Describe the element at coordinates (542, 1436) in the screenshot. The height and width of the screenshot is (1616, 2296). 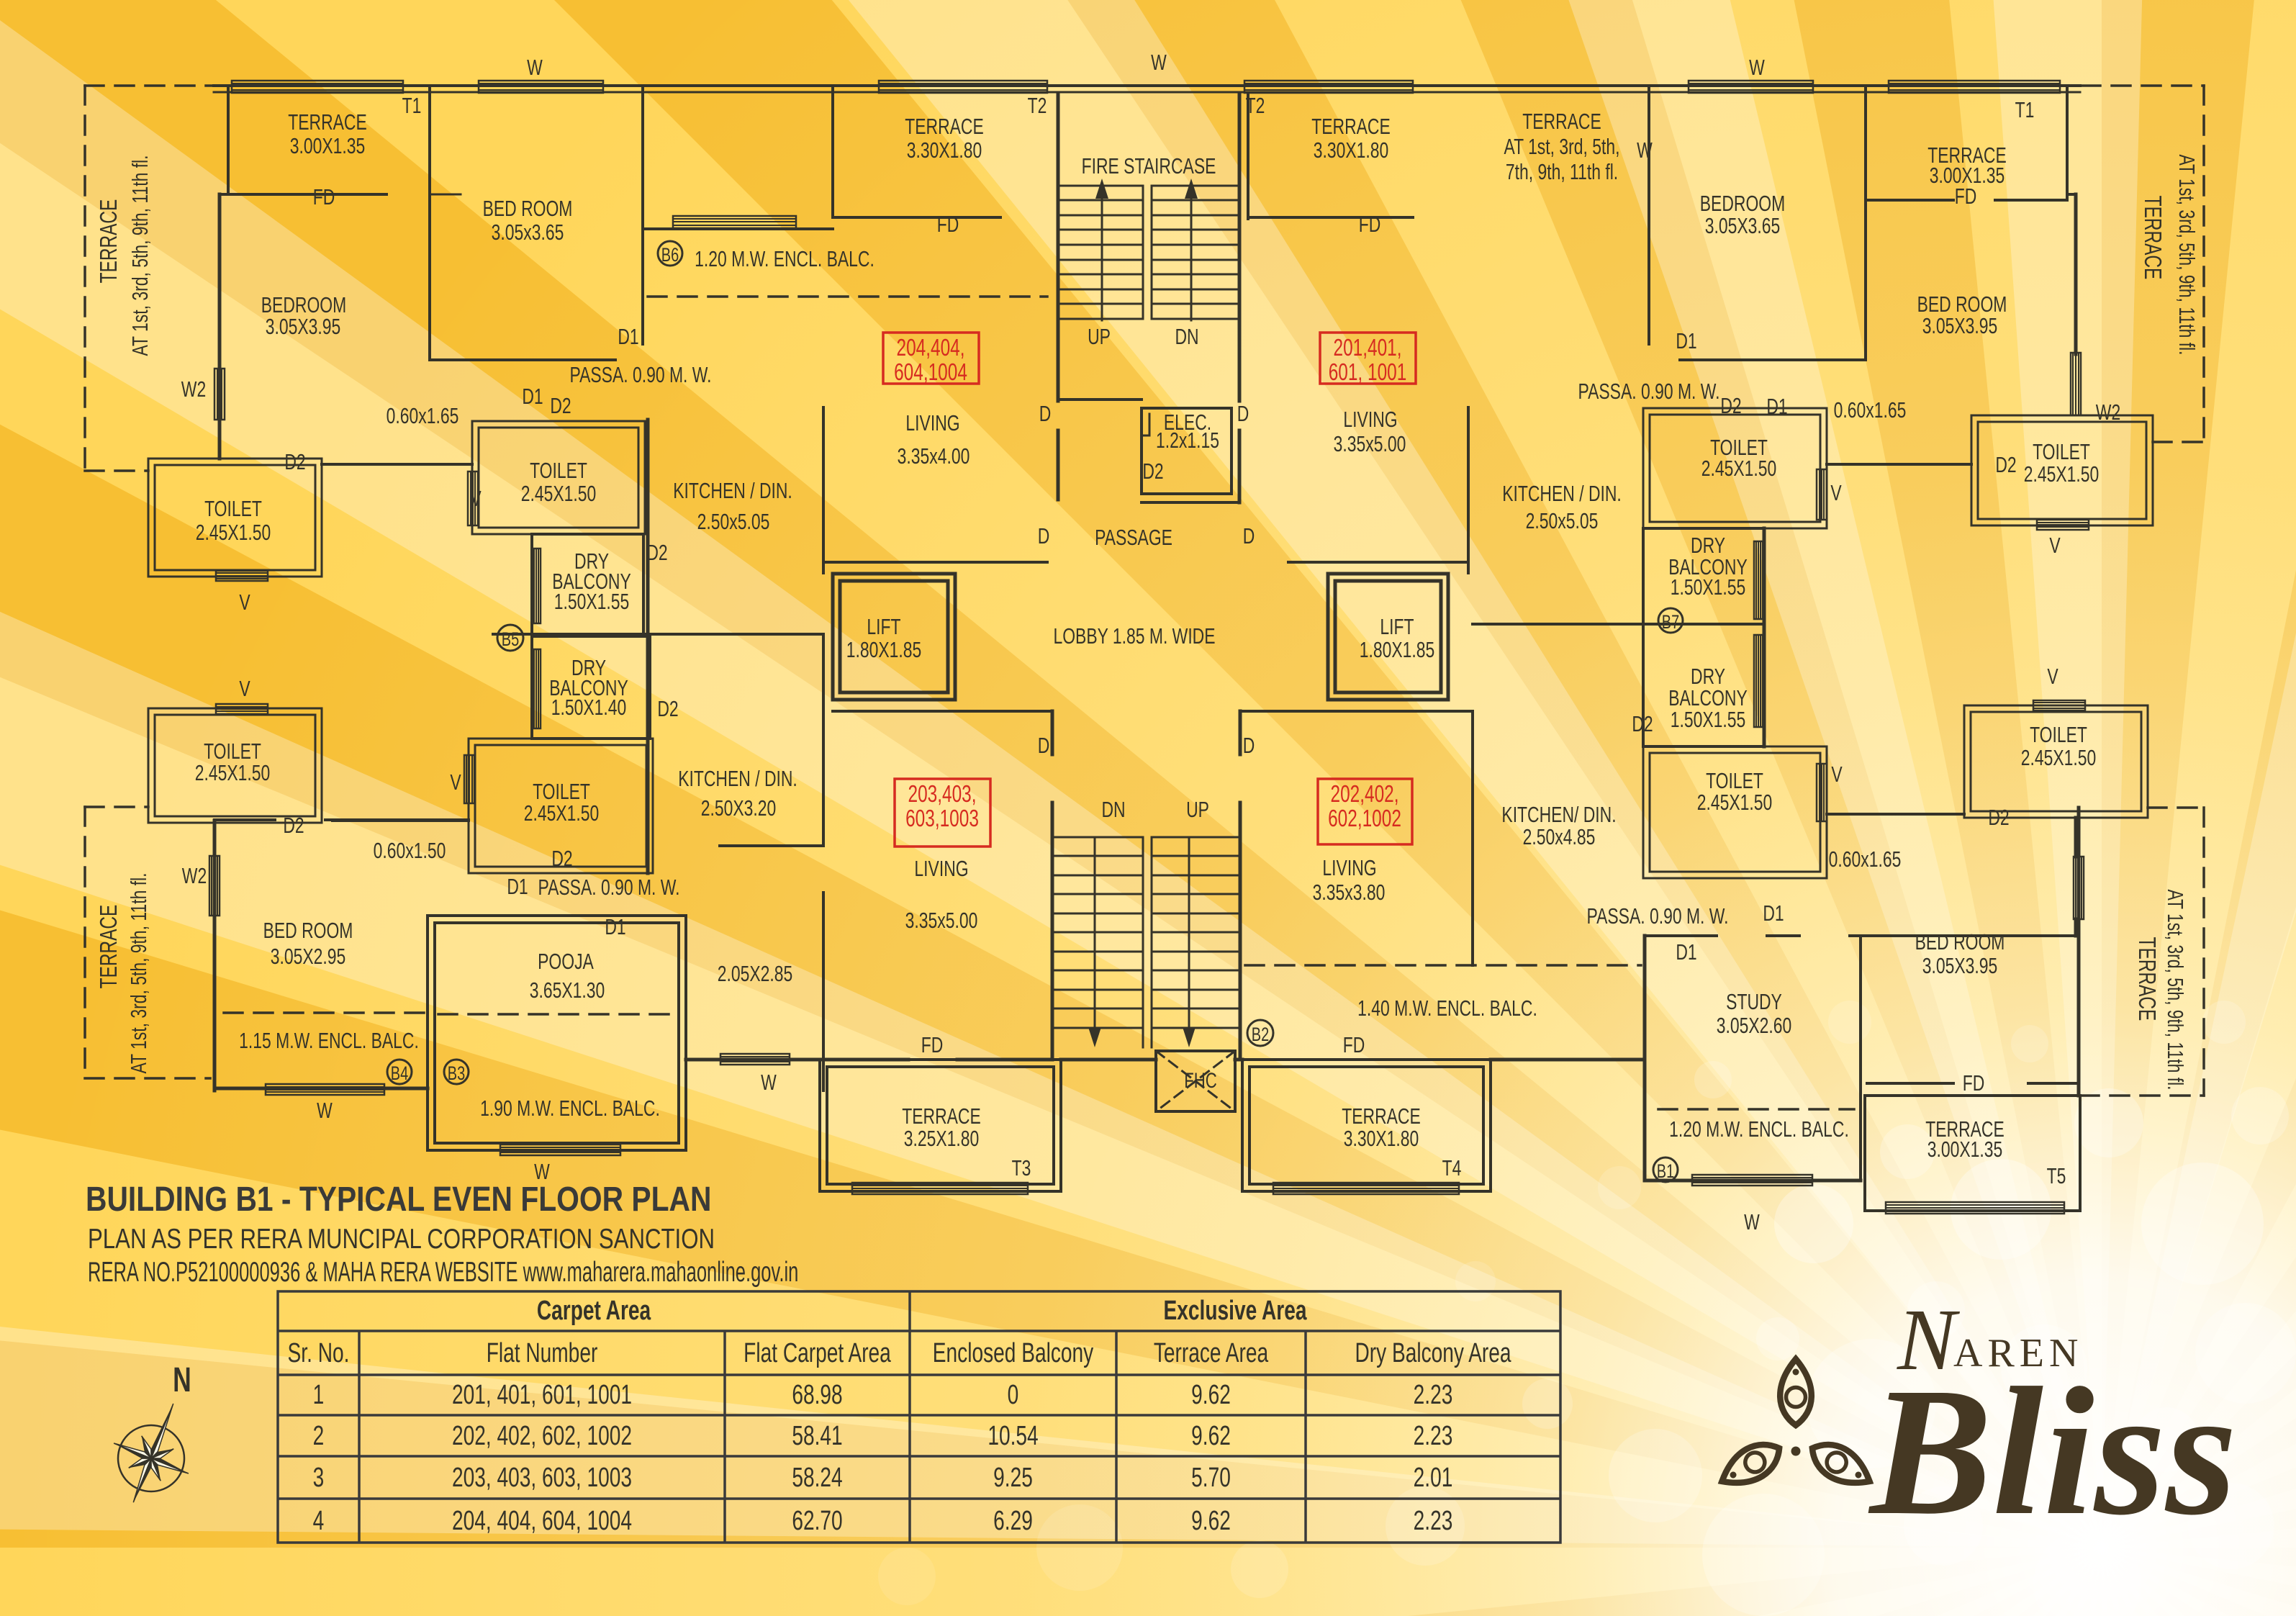
I see `svg-text: 202, 402, 602, 1002` at that location.